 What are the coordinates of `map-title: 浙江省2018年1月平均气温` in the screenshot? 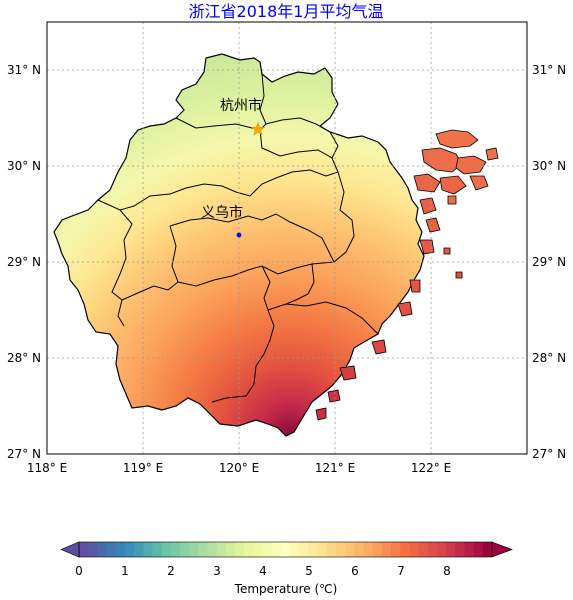 It's located at (286, 11).